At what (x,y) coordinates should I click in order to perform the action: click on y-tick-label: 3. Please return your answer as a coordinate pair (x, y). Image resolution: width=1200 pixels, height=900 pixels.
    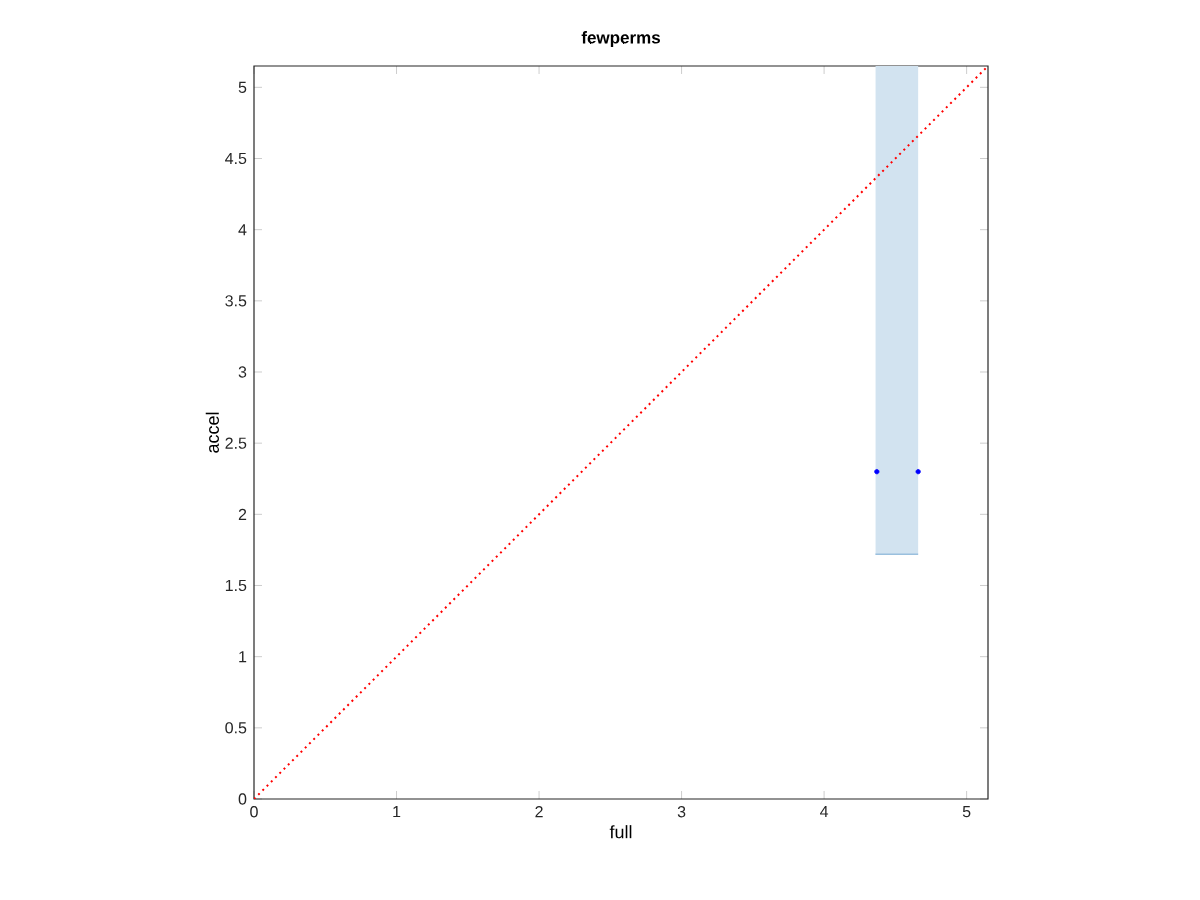
    Looking at the image, I should click on (242, 372).